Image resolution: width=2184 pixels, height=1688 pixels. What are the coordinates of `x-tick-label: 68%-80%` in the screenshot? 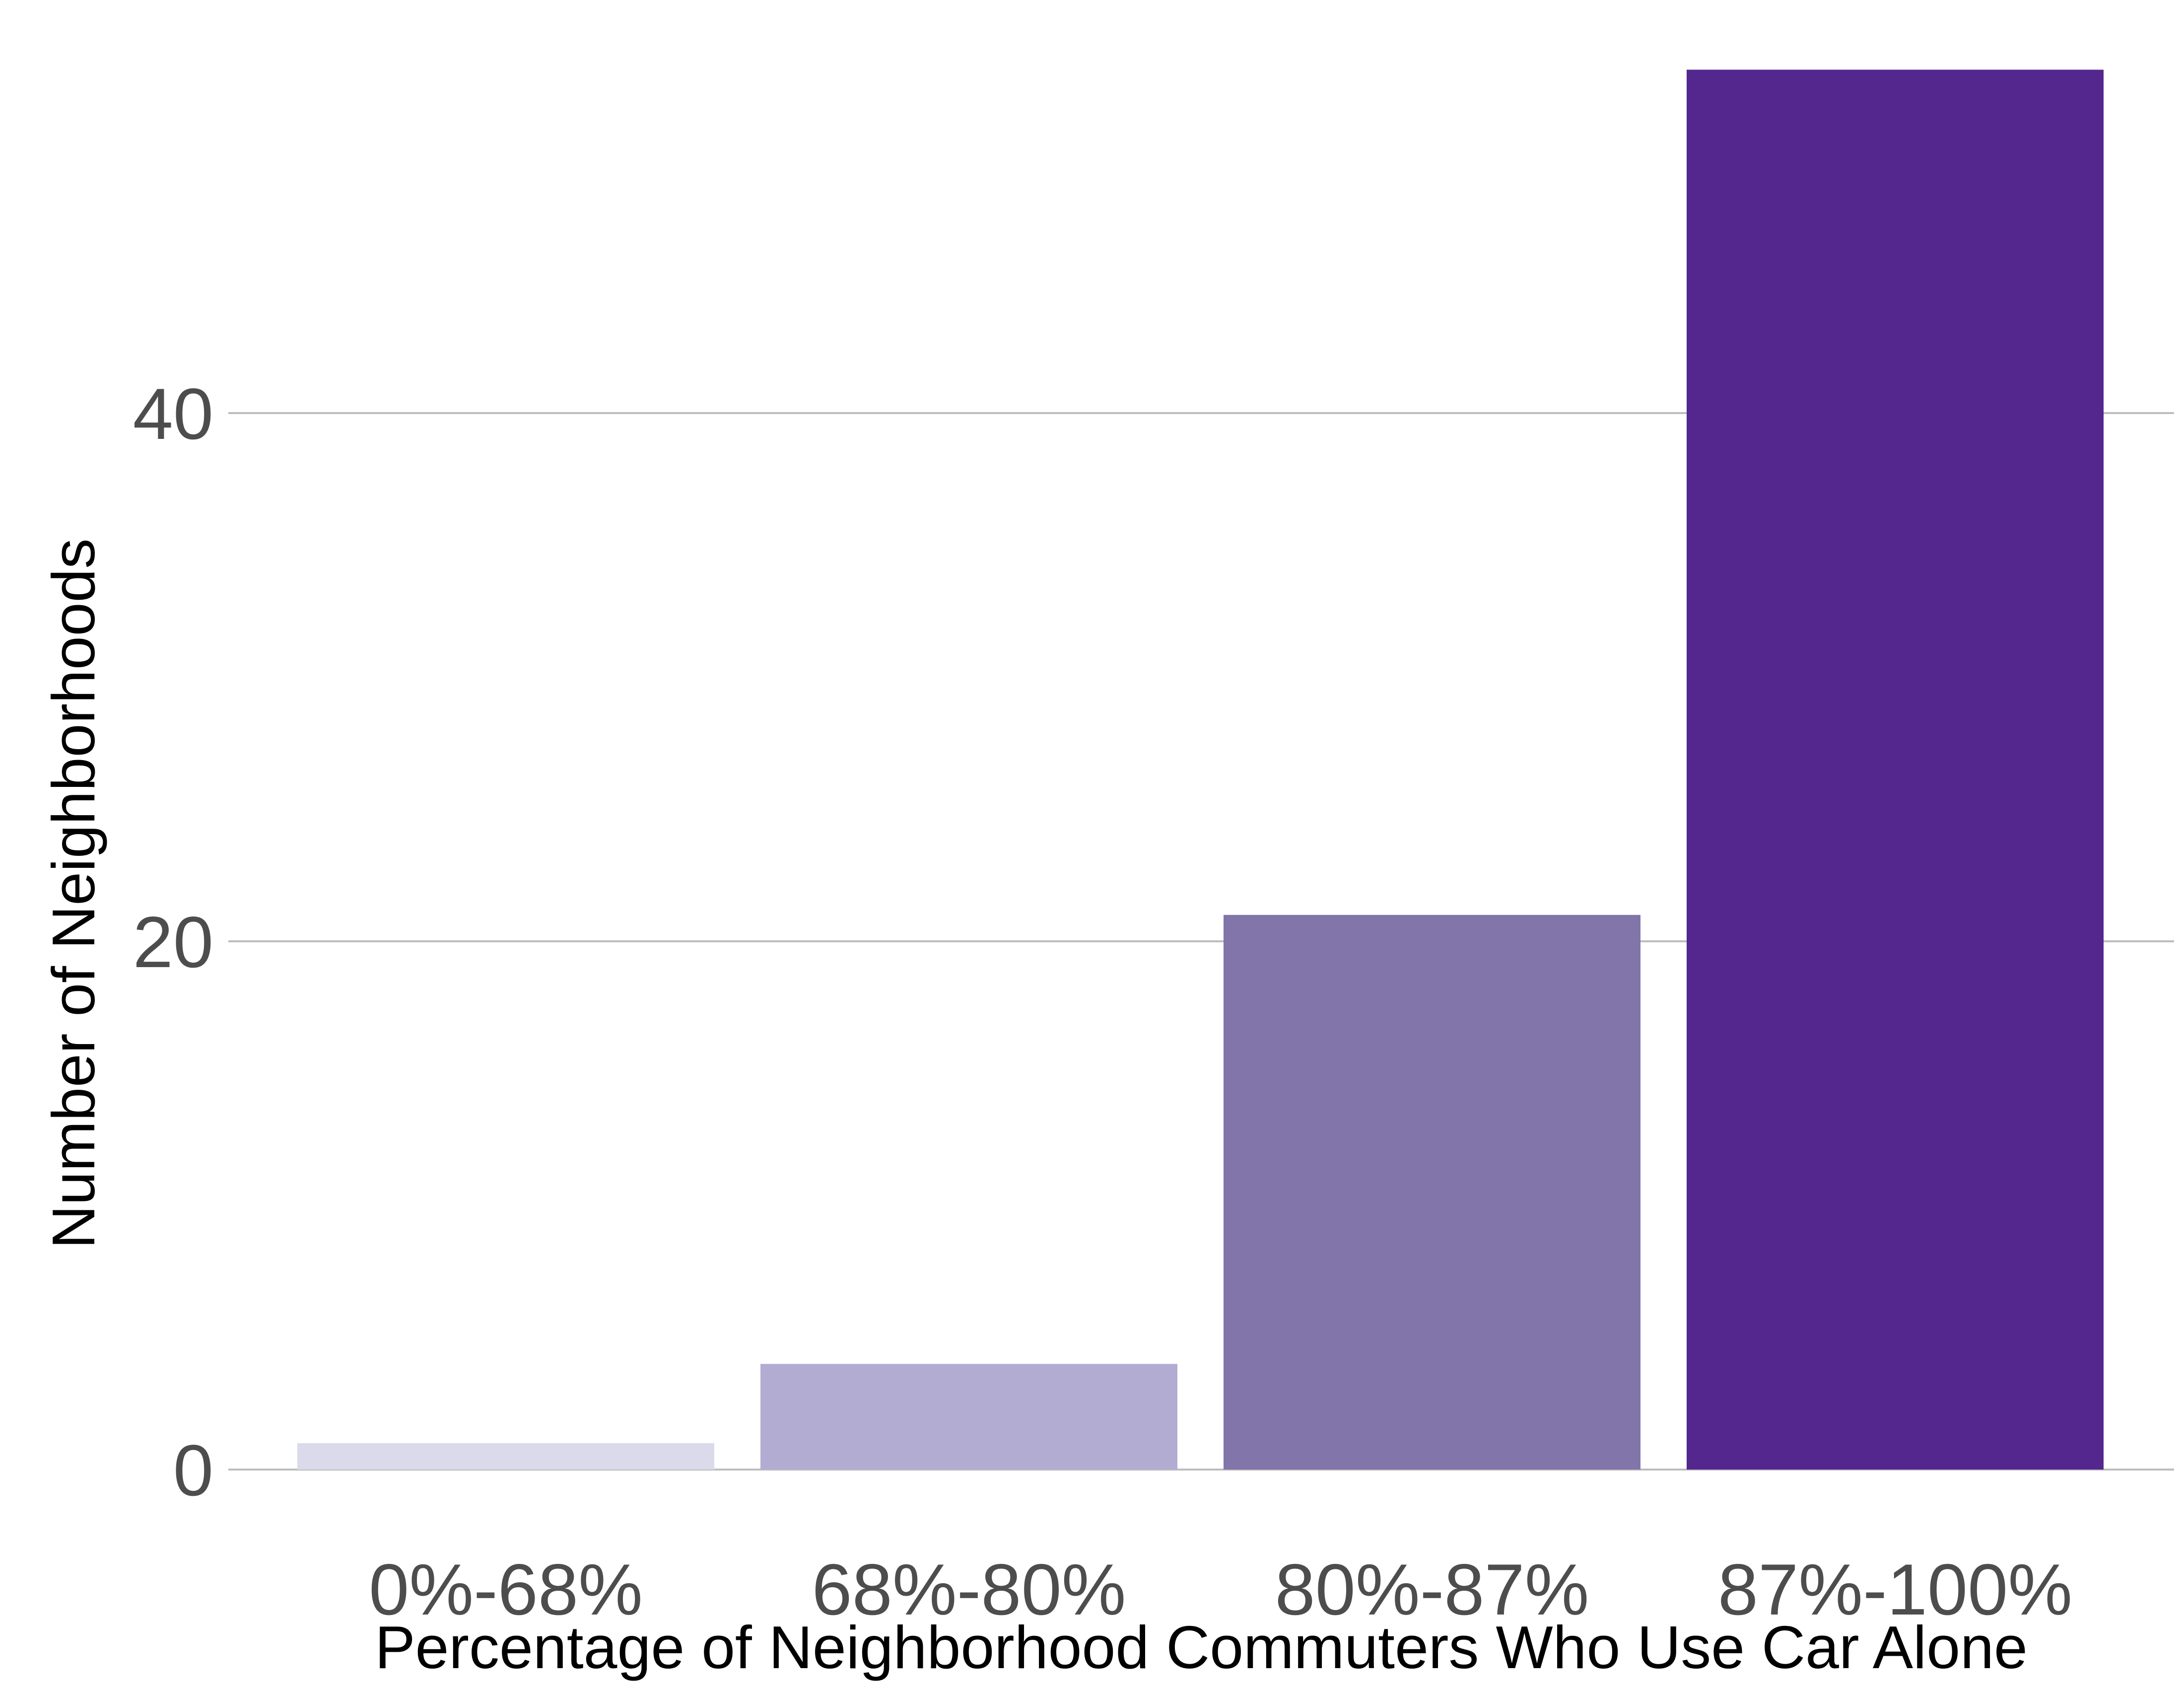 It's located at (969, 1589).